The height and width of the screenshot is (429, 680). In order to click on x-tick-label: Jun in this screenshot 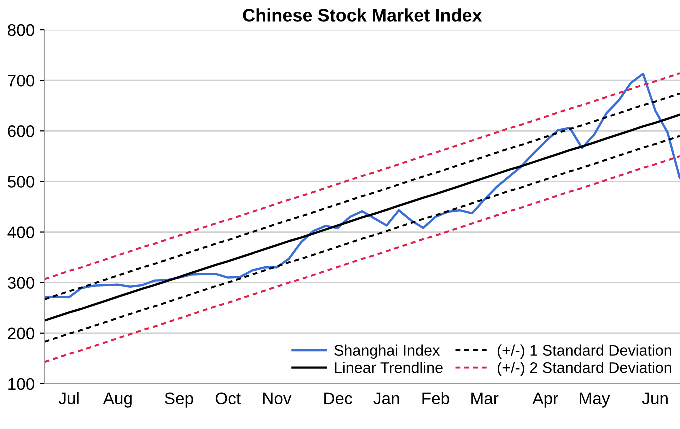, I will do `click(655, 398)`.